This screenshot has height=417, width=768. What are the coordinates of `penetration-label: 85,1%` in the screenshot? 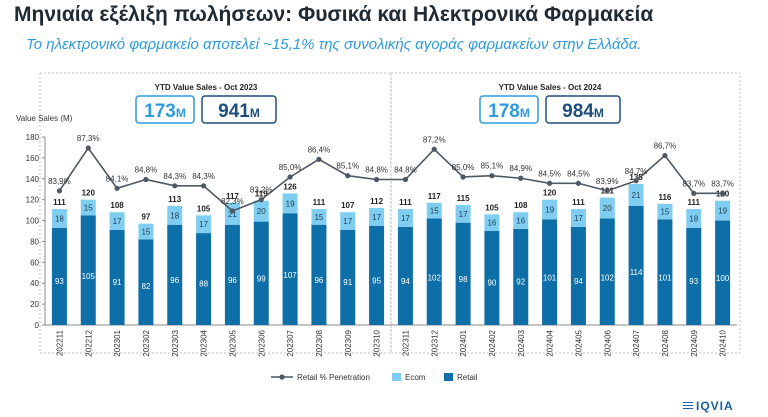 It's located at (347, 166).